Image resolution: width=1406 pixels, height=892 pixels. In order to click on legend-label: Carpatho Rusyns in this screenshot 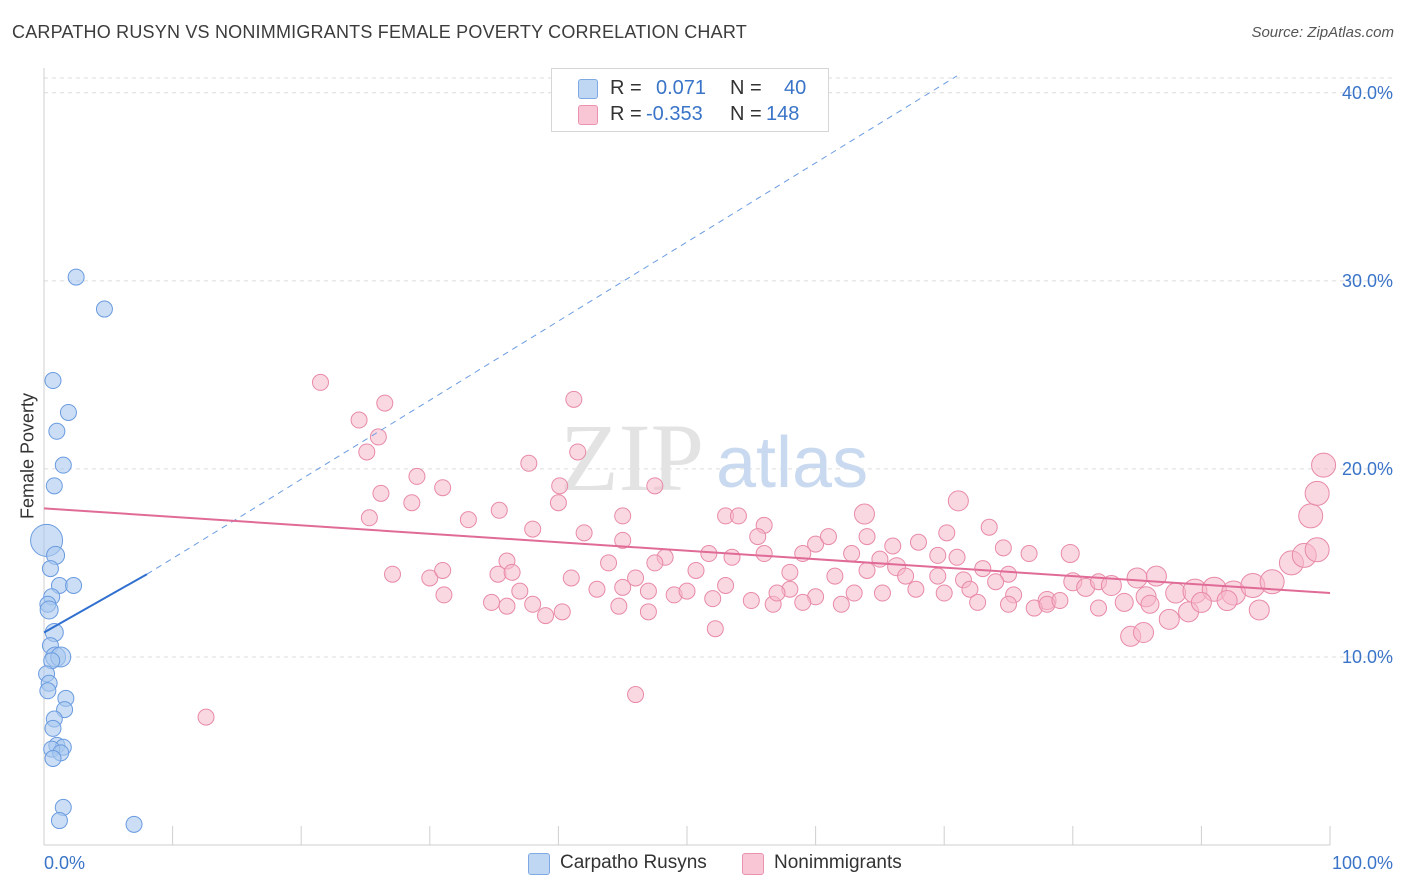, I will do `click(633, 862)`.